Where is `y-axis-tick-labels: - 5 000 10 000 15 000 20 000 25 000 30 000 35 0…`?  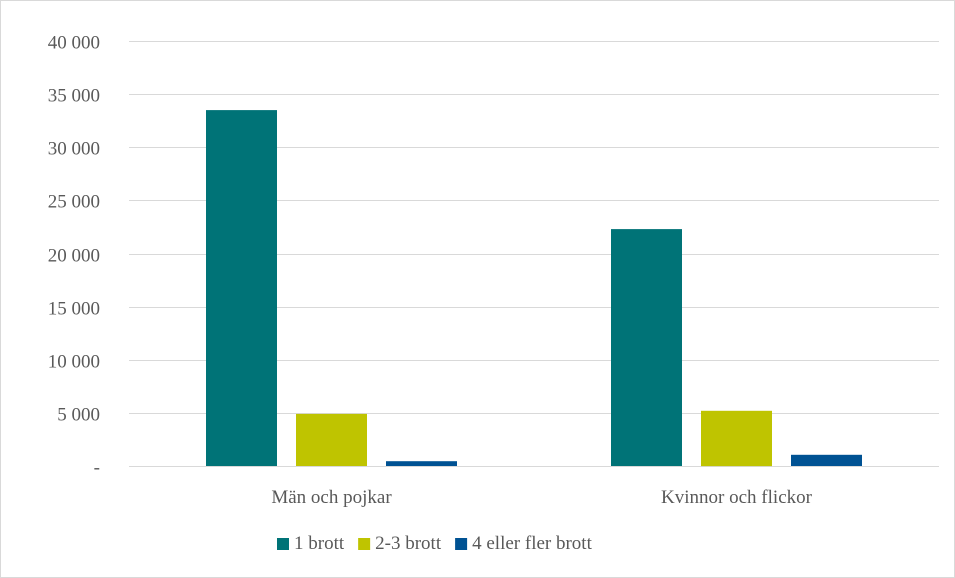 y-axis-tick-labels: - 5 000 10 000 15 000 20 000 25 000 30 000 35 0… is located at coordinates (74, 256).